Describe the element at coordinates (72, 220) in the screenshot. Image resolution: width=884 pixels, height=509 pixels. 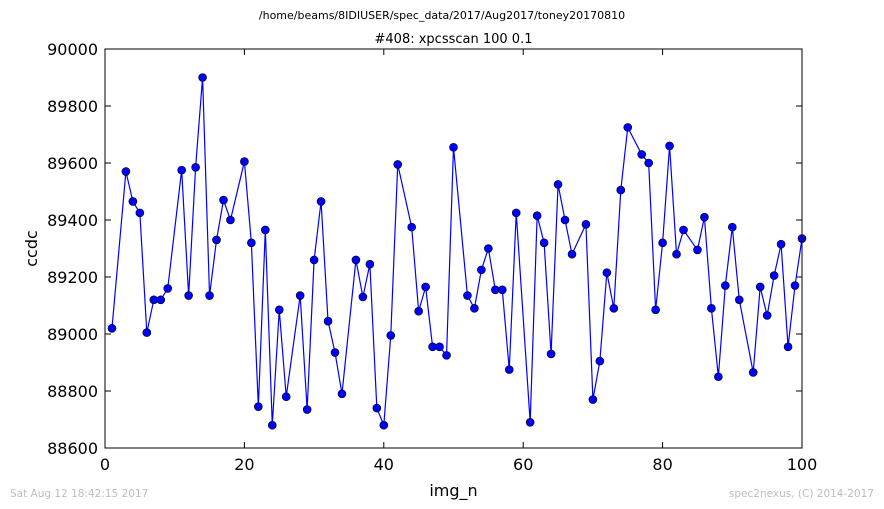
I see `y-tick-label: 89400` at that location.